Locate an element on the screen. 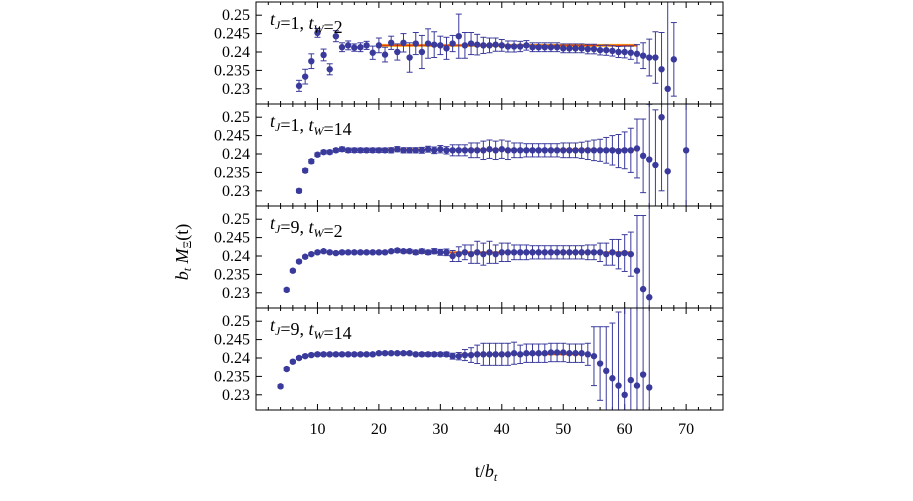 This screenshot has width=913, height=501. y-tick-label: 0.24 is located at coordinates (236, 358).